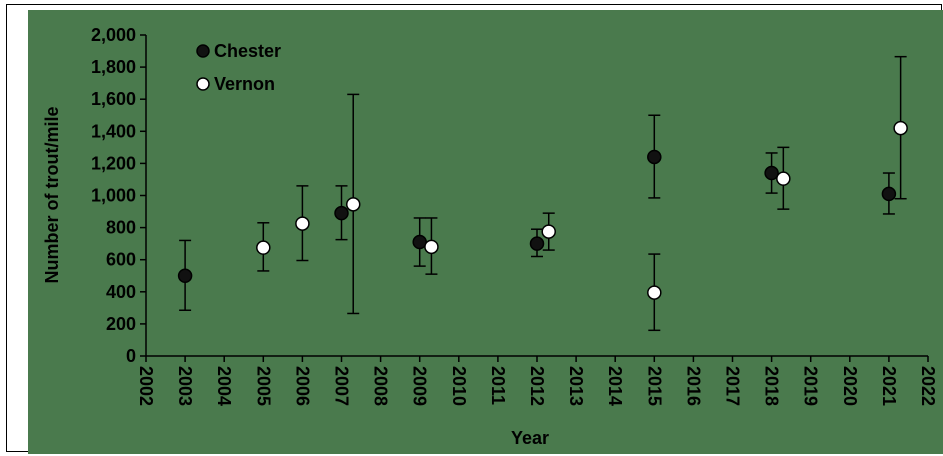 This screenshot has height=456, width=943. Describe the element at coordinates (302, 386) in the screenshot. I see `x-tick-label: 2006` at that location.